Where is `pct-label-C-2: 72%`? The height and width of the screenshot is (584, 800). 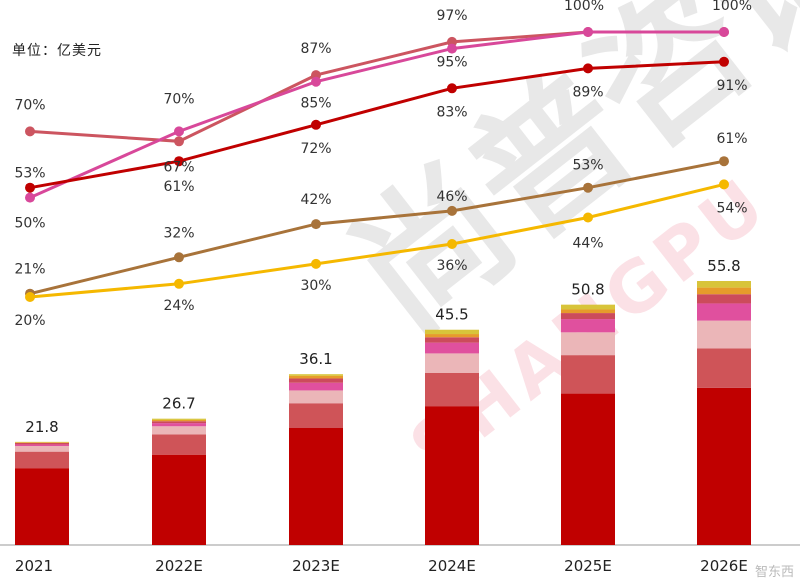 pct-label-C-2: 72% is located at coordinates (315, 149).